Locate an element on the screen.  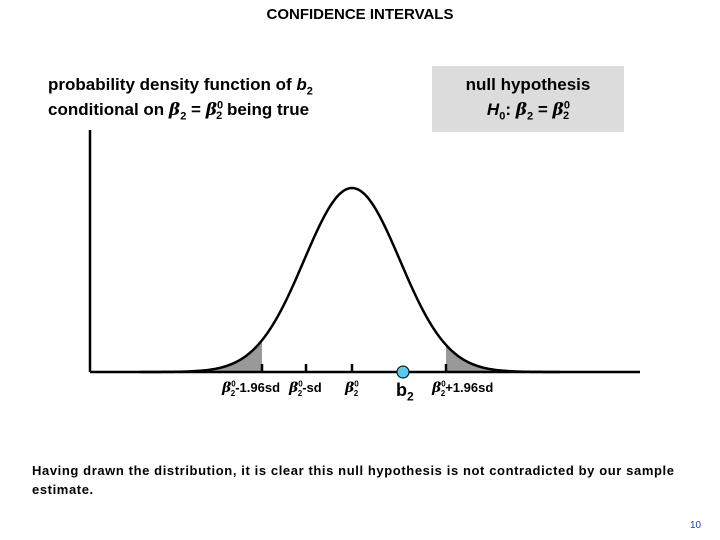
page-number: 10 is located at coordinates (696, 525).